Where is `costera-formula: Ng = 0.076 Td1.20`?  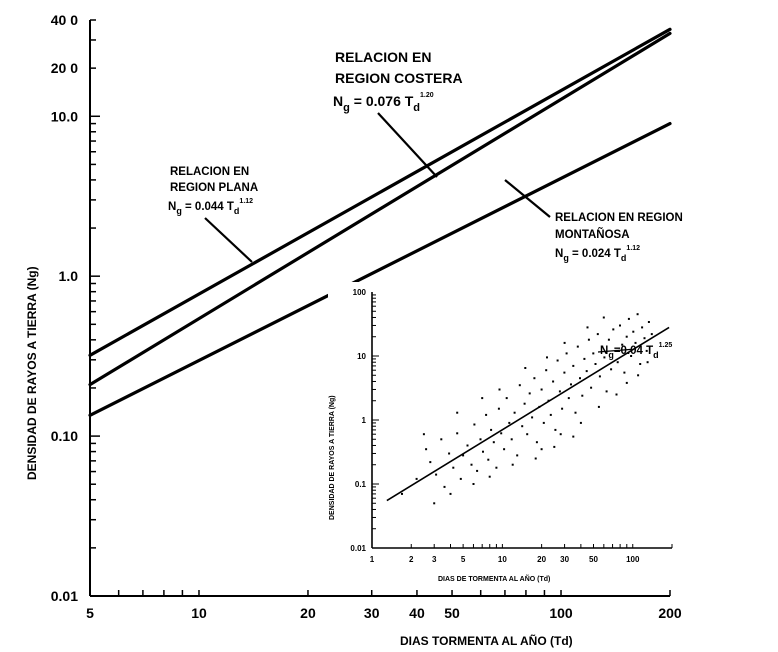 costera-formula: Ng = 0.076 Td1.20 is located at coordinates (383, 103).